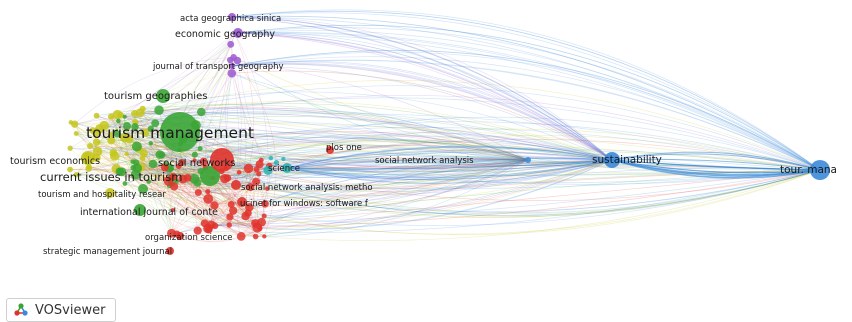  Describe the element at coordinates (197, 163) in the screenshot. I see `node-label-sn: social networks` at that location.